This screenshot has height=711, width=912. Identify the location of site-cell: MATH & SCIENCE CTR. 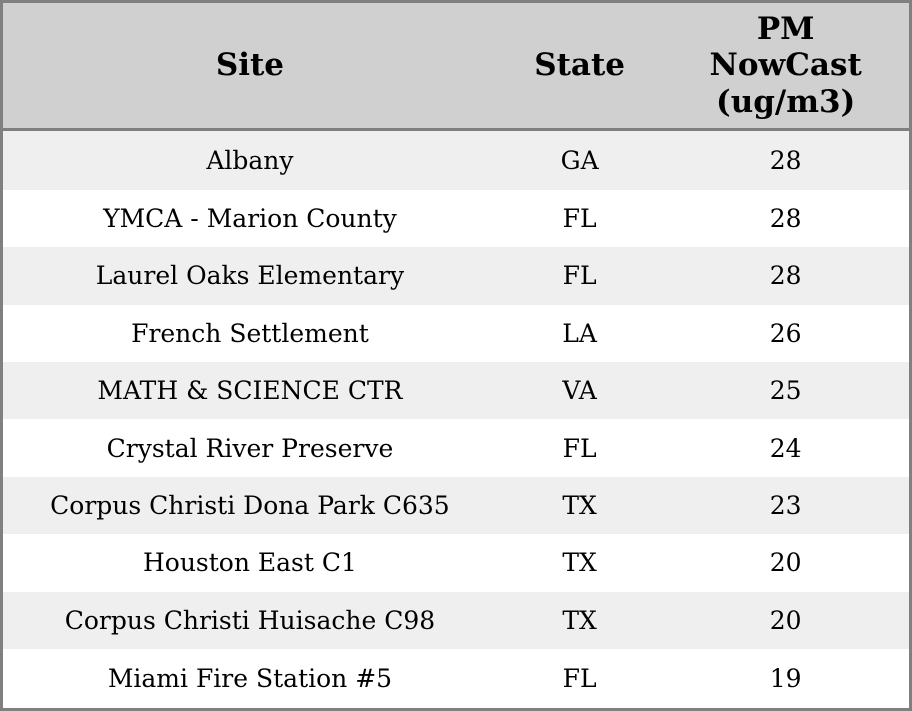
(250, 391).